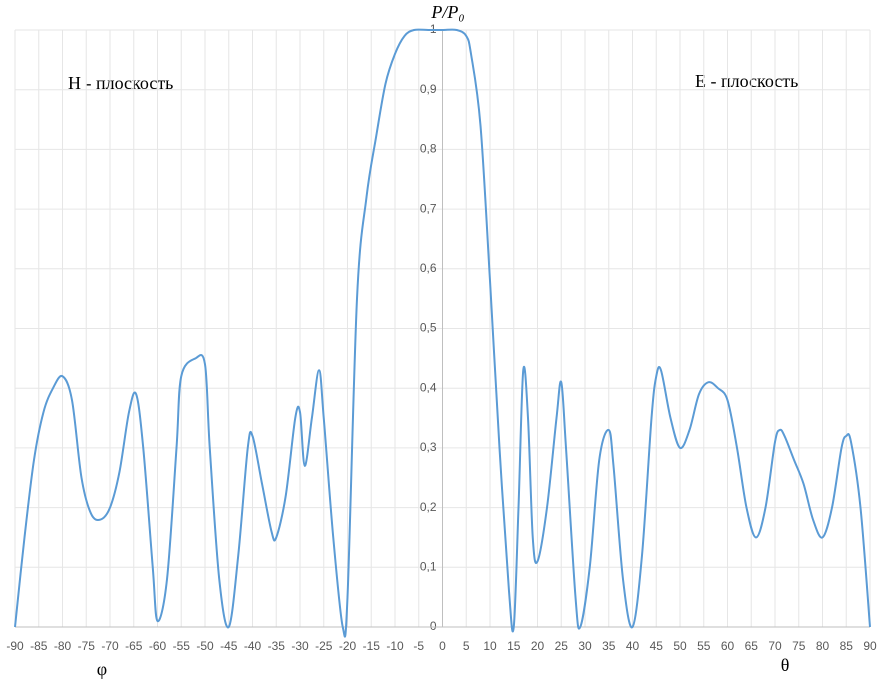  What do you see at coordinates (395, 646) in the screenshot?
I see `x-tick-label: -10` at bounding box center [395, 646].